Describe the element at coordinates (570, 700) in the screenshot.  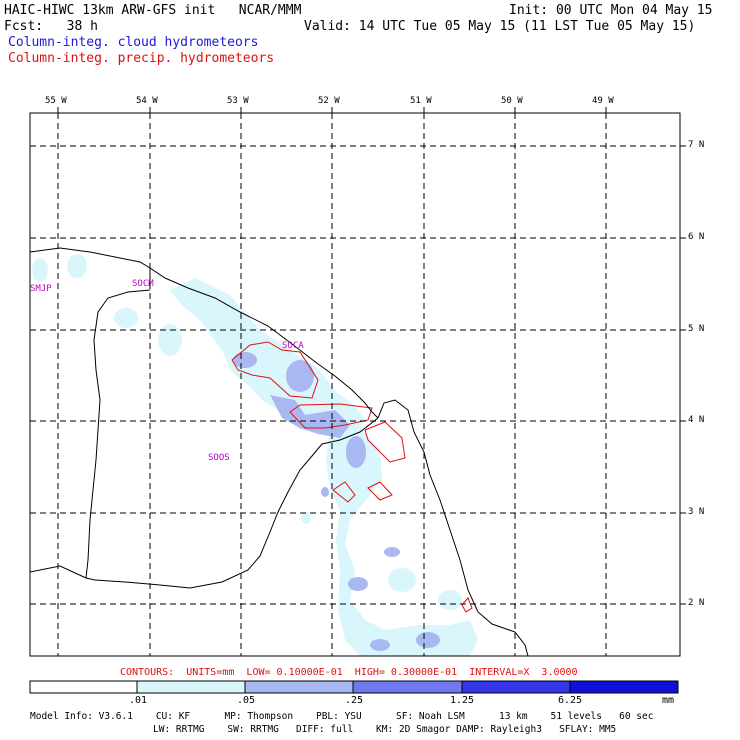
I see `colorbar-label: 6.25` at that location.